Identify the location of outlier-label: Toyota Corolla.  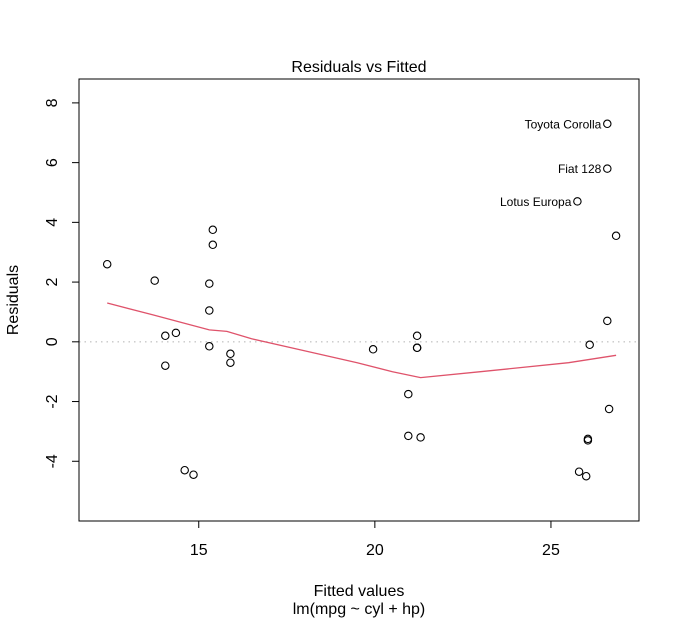
(563, 124).